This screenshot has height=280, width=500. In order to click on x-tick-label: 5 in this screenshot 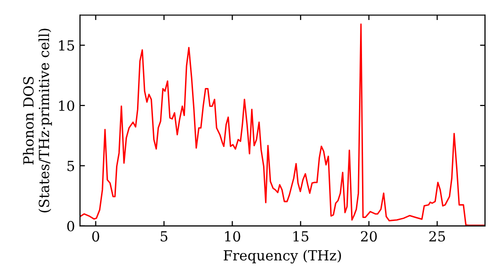, I will do `click(164, 236)`.